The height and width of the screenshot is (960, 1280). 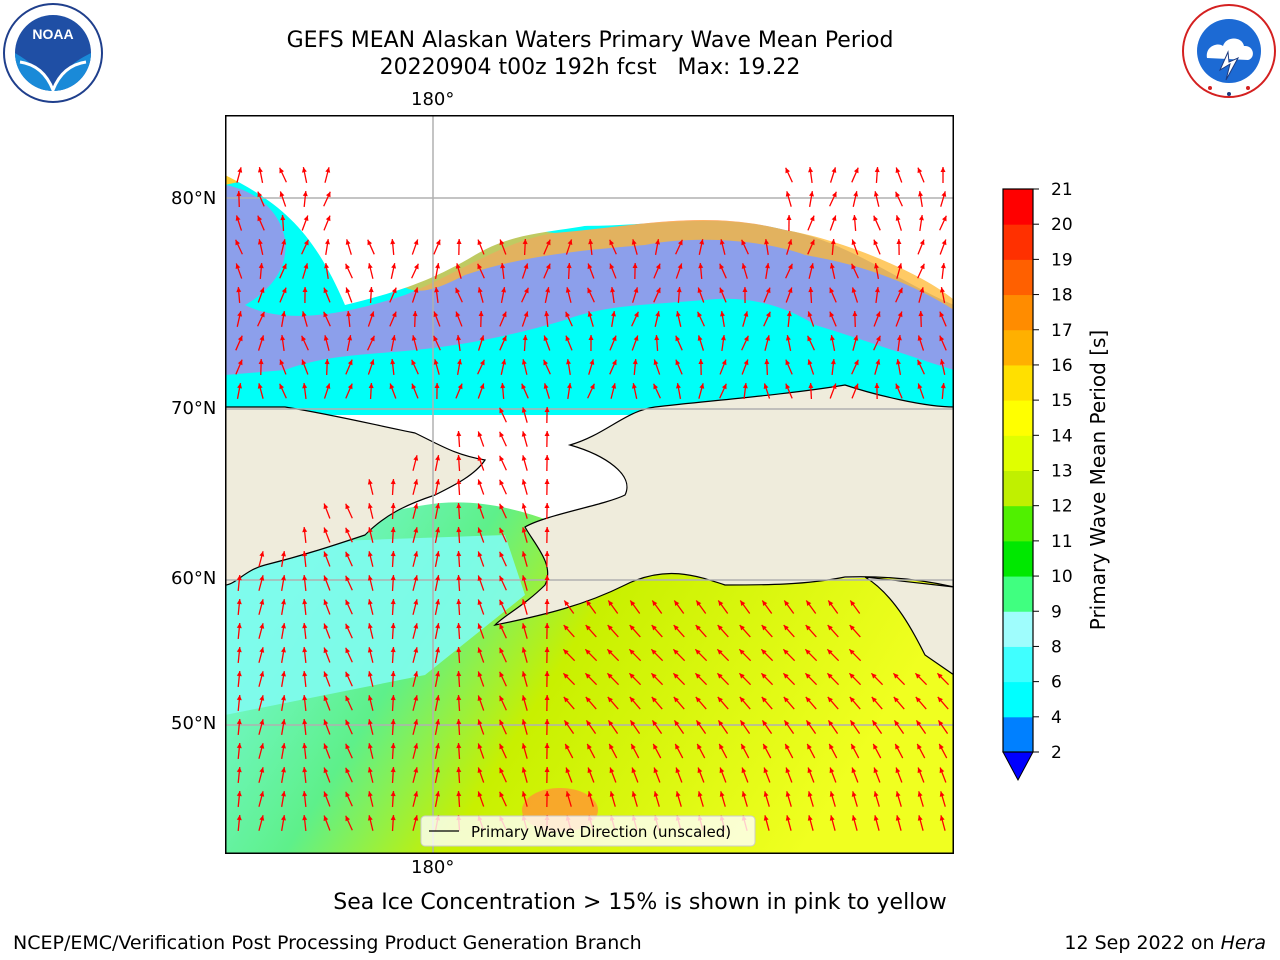 What do you see at coordinates (194, 723) in the screenshot?
I see `lat-label-50: 50°N` at bounding box center [194, 723].